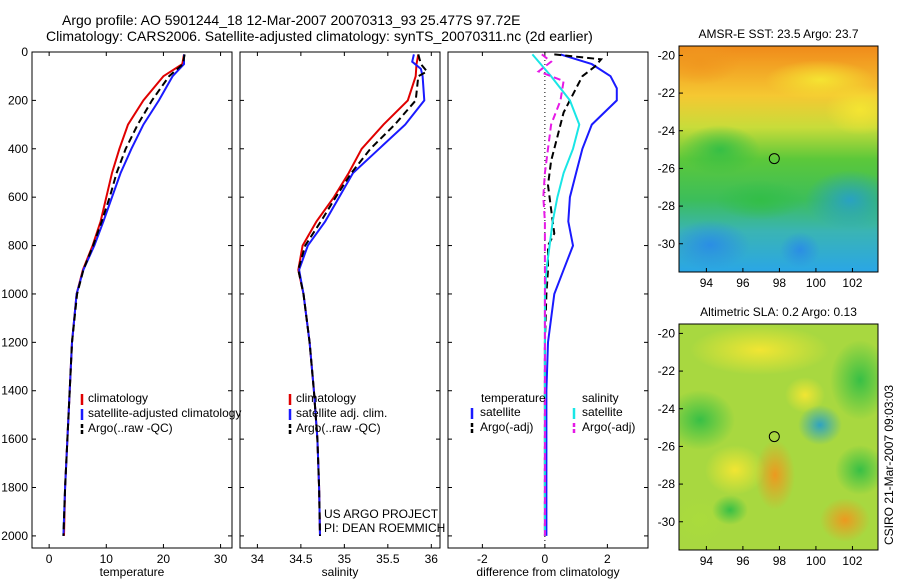 This screenshot has width=900, height=580. Describe the element at coordinates (513, 398) in the screenshot. I see `diff-legend-header-temperature: temperature` at that location.